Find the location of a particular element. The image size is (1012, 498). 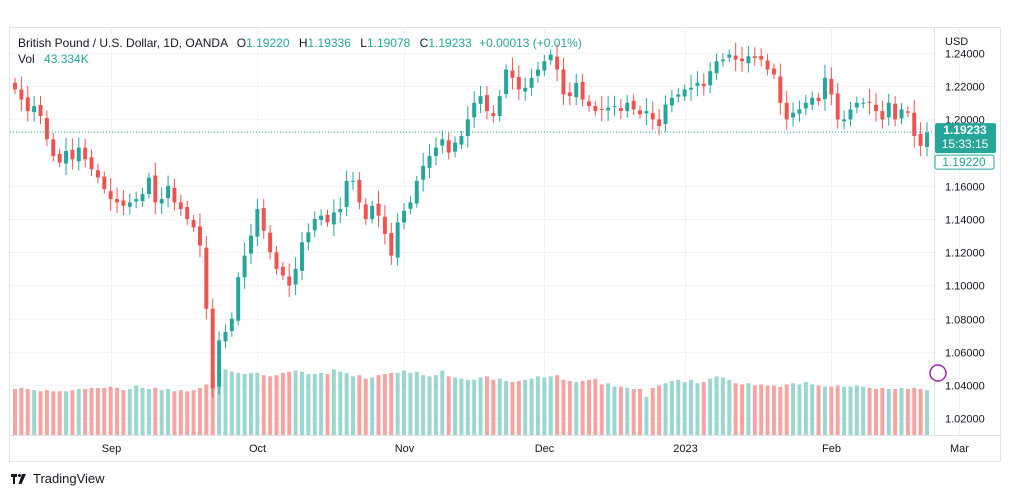

symbol-title: British Pound / U.S. Dollar, 1D, OANDA is located at coordinates (123, 43).